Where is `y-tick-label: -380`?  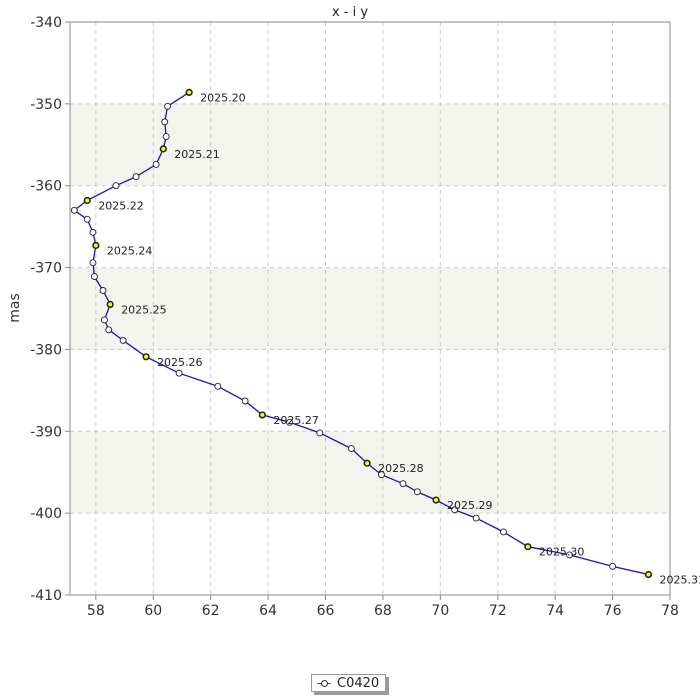 y-tick-label: -380 is located at coordinates (46, 350).